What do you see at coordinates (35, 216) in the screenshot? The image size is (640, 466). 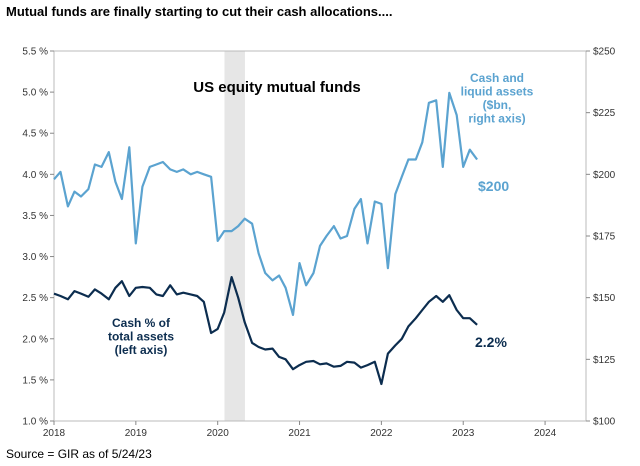 I see `left-tick-label: 3.5 %` at bounding box center [35, 216].